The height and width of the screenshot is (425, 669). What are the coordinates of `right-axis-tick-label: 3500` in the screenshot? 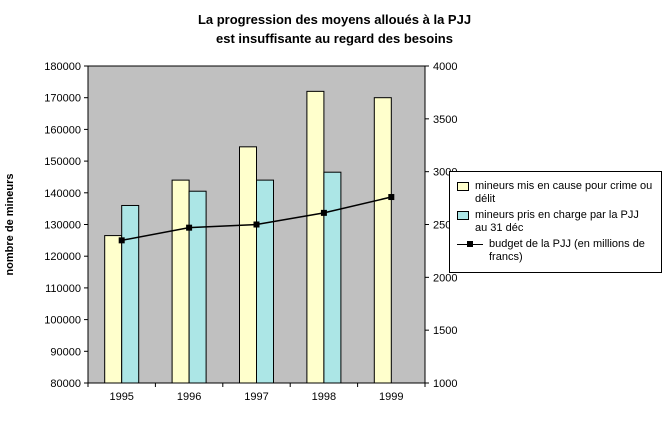 It's located at (445, 120).